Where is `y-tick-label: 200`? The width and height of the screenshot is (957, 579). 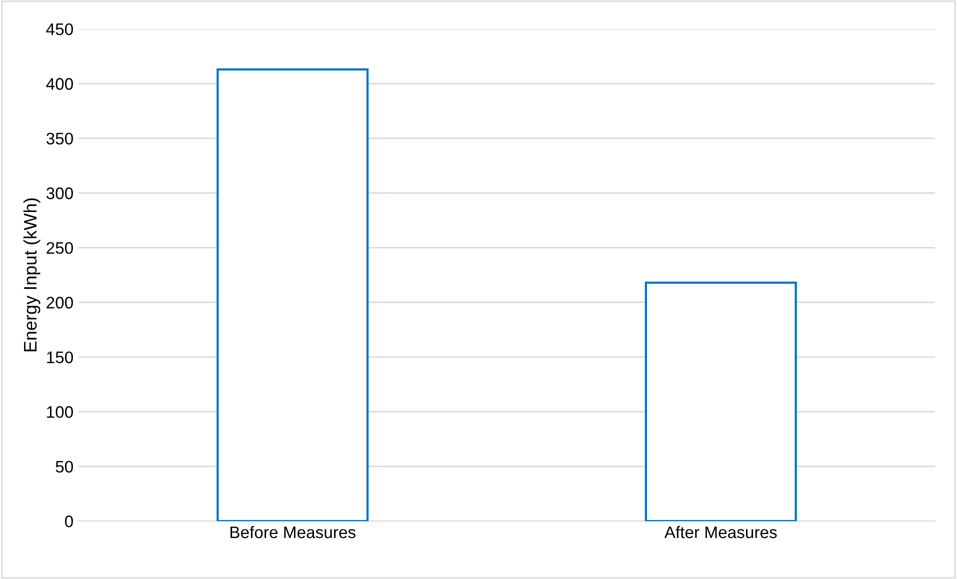
y-tick-label: 200 is located at coordinates (59, 302).